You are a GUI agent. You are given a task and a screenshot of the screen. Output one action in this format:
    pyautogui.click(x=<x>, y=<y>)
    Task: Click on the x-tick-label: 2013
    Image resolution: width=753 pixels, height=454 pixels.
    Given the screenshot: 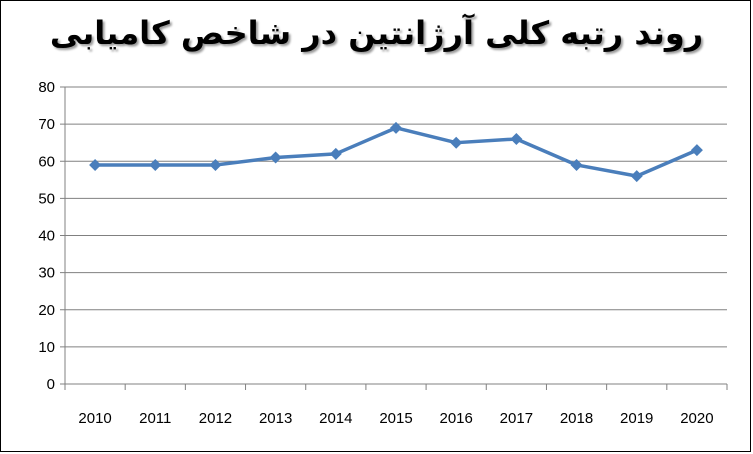 What is the action you would take?
    pyautogui.click(x=275, y=418)
    